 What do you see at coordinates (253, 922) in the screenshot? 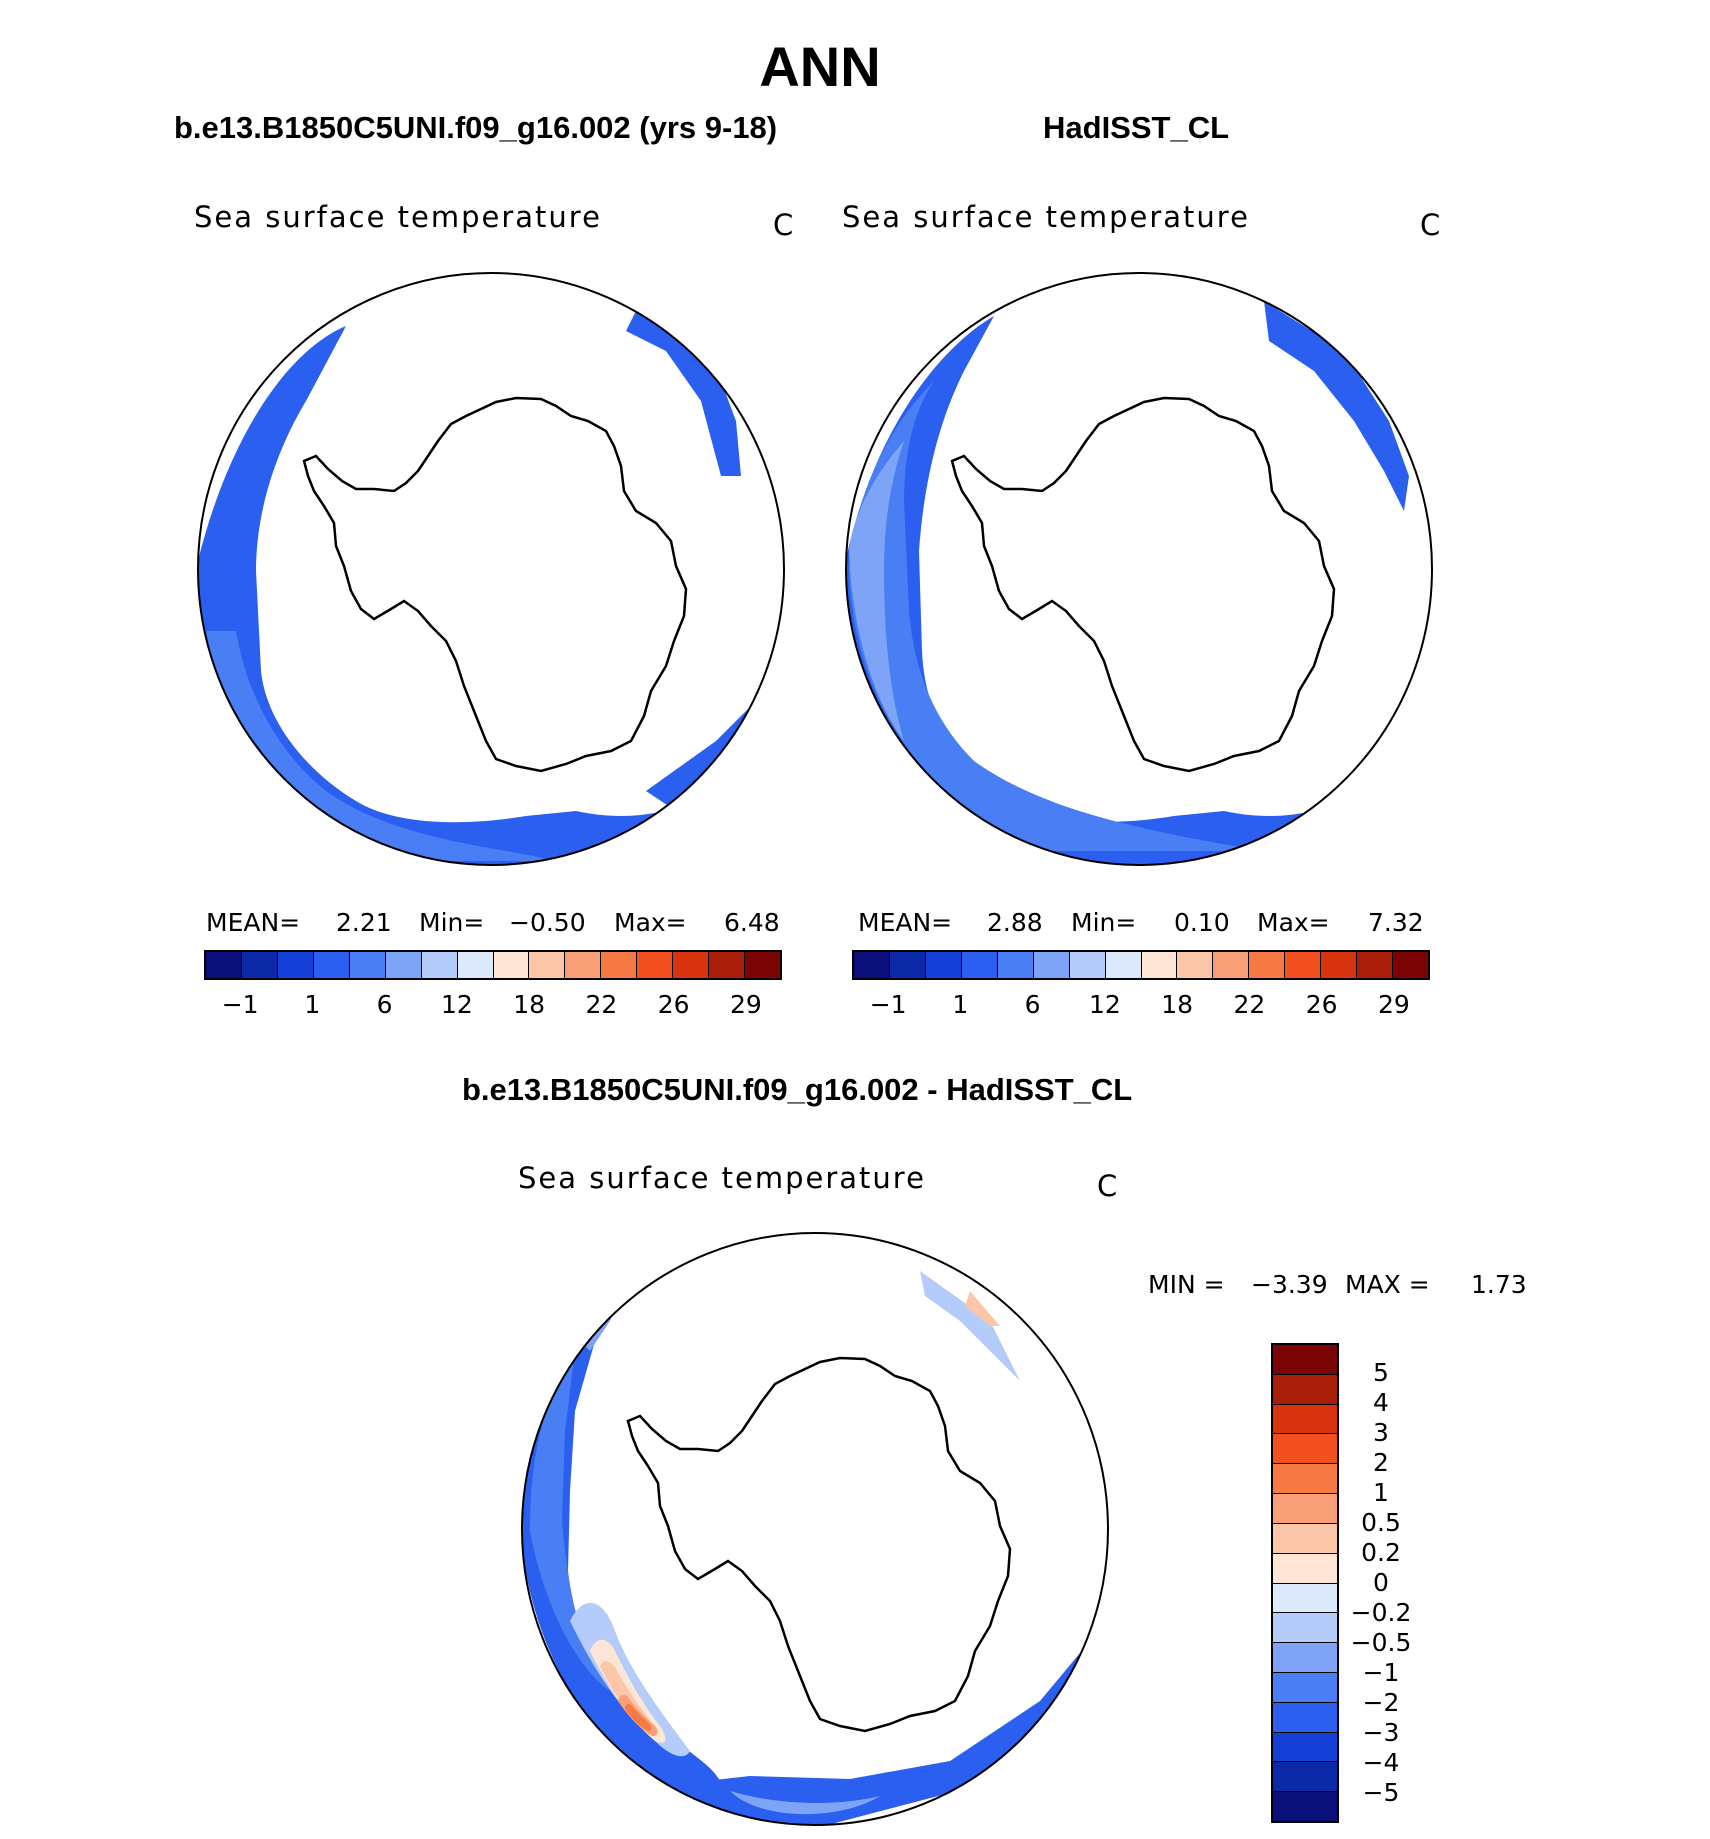
I see `panel1-mean-label: MEAN=` at bounding box center [253, 922].